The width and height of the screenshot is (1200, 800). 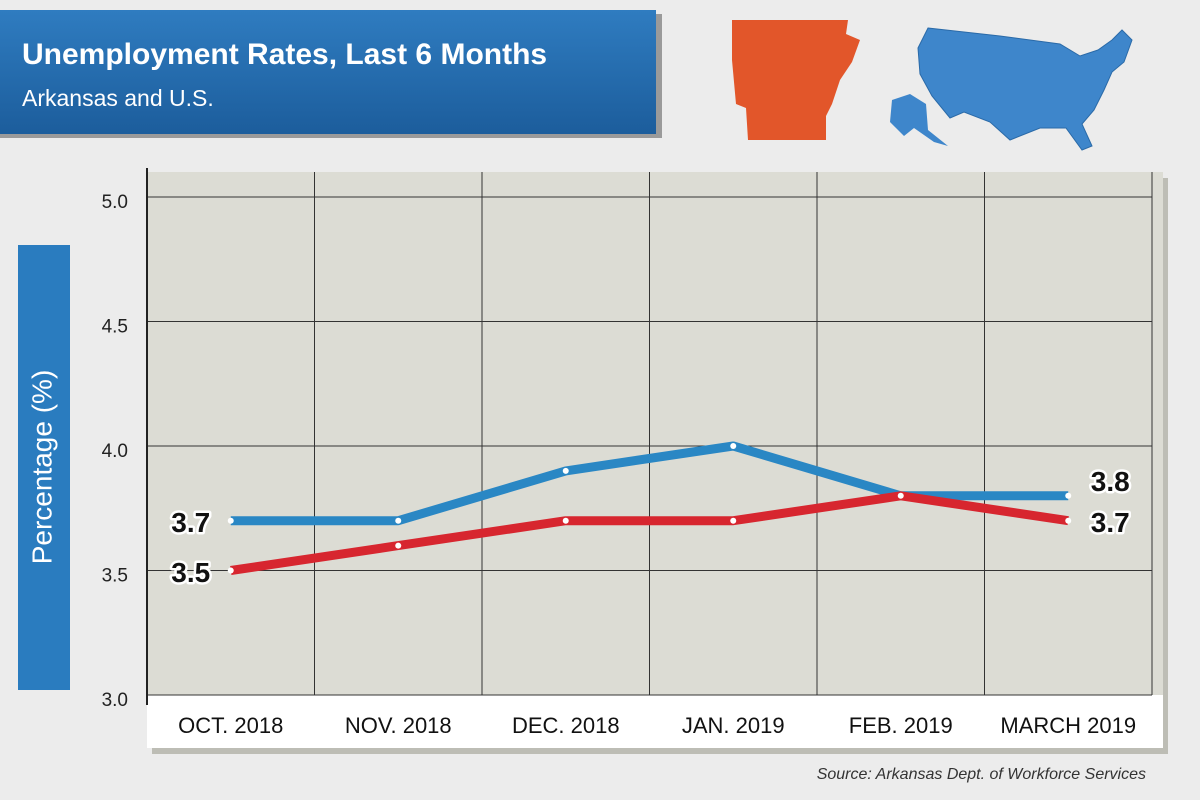 I want to click on alaska-map, so click(x=919, y=120).